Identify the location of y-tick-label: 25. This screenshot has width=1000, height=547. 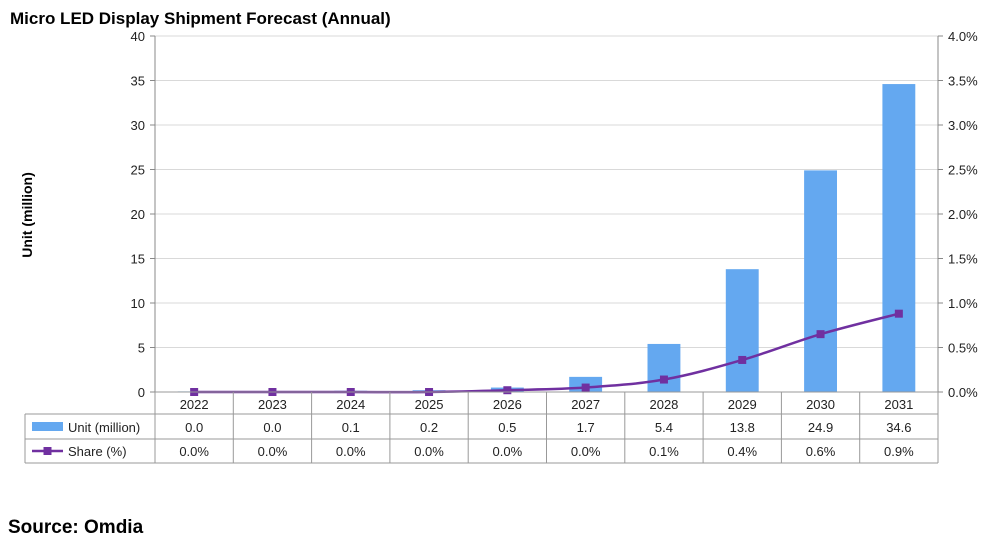
(138, 170).